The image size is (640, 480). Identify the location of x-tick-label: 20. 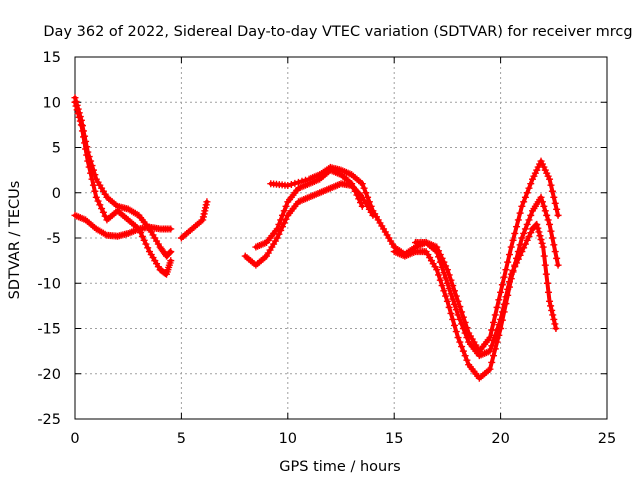
(500, 439).